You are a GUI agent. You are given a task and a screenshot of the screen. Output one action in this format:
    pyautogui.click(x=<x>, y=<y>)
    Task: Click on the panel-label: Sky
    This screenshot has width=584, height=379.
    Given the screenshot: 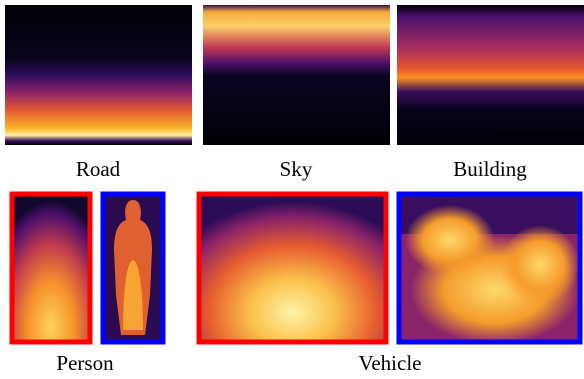 What is the action you would take?
    pyautogui.click(x=296, y=169)
    